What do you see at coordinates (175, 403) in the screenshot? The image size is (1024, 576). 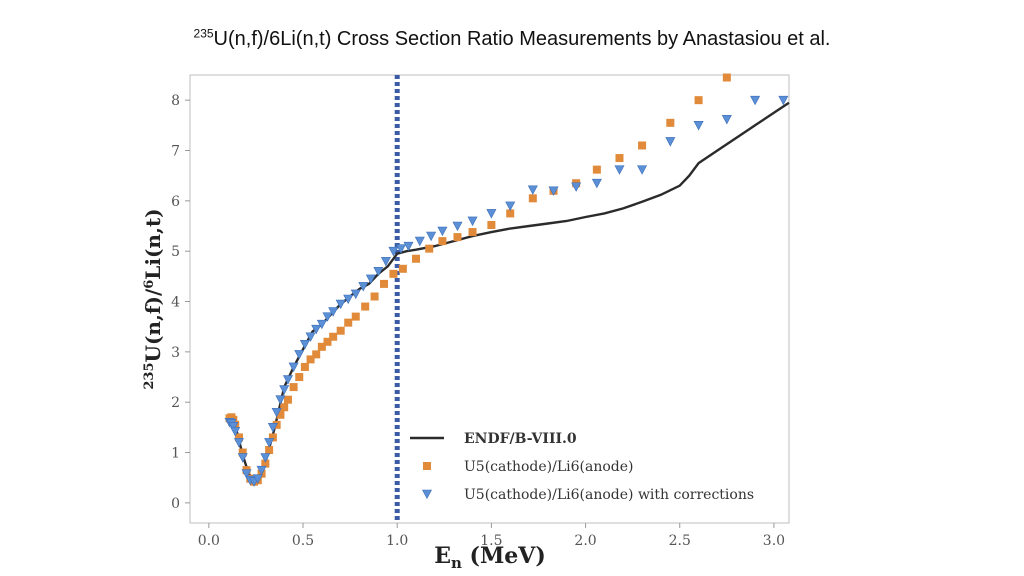 I see `y-tick-label: 2` at bounding box center [175, 403].